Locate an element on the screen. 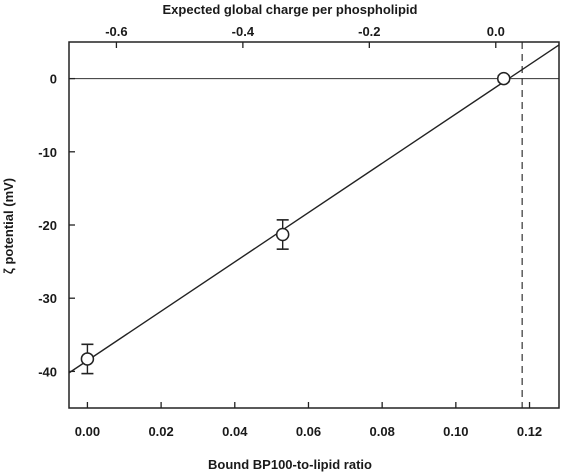 This screenshot has width=561, height=476. x-tick-label: 0.04 is located at coordinates (235, 431).